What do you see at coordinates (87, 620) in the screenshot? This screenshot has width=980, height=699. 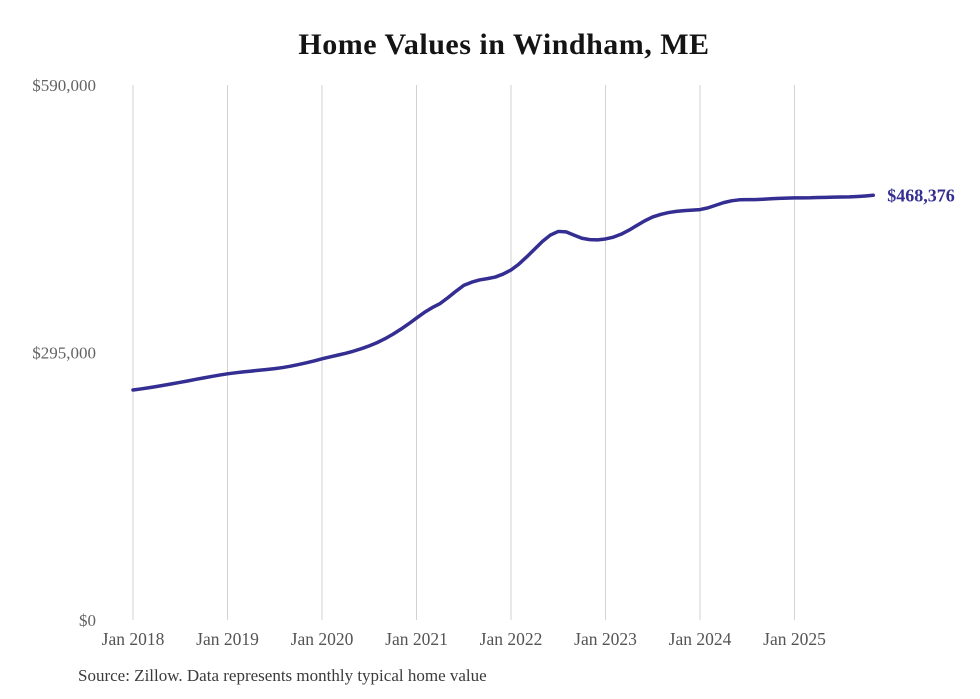 I see `y-axis-tick-label: $0` at bounding box center [87, 620].